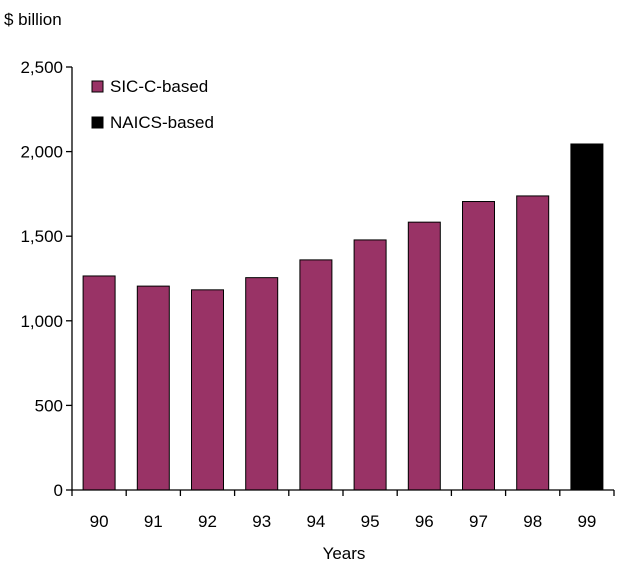 Image resolution: width=619 pixels, height=563 pixels. Describe the element at coordinates (532, 521) in the screenshot. I see `x-tick-label: 98` at that location.